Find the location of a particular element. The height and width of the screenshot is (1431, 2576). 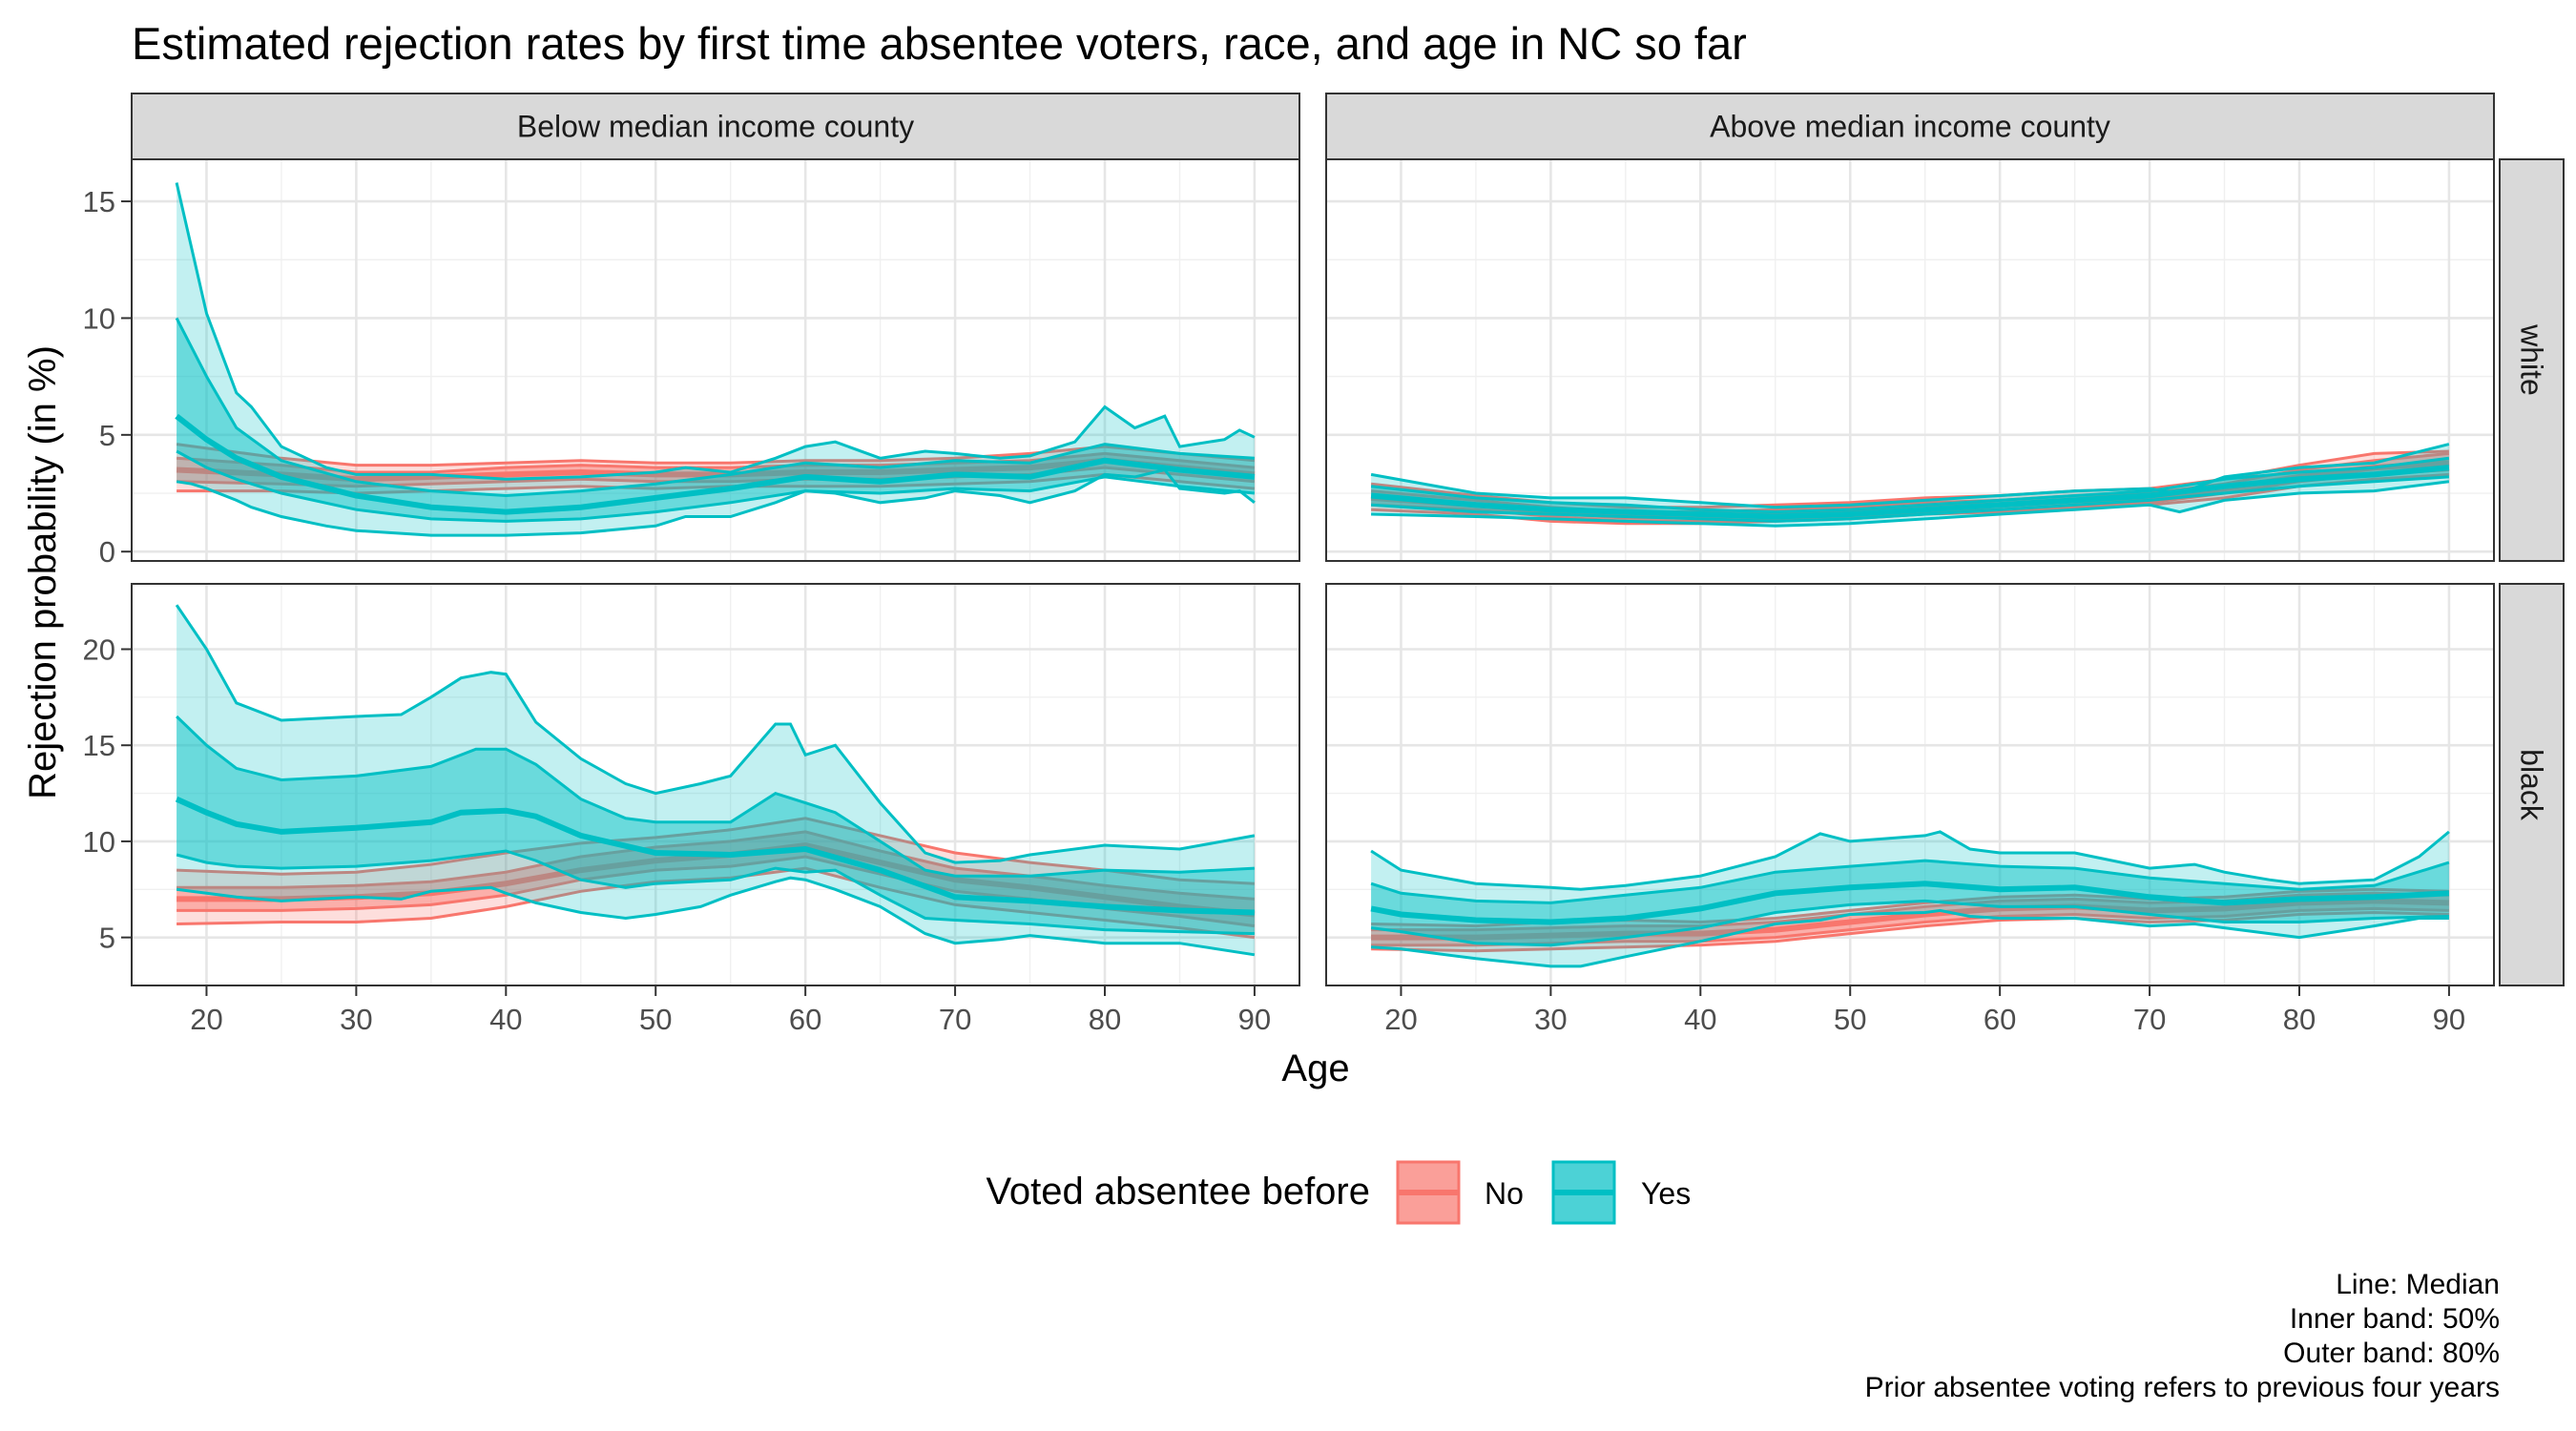

legend-title: Voted absentee before is located at coordinates (1178, 1192).